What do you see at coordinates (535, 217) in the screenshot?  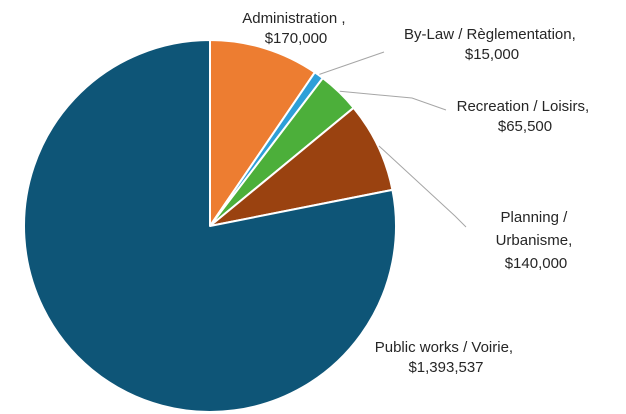 I see `label-planning-category-1: Planning /` at bounding box center [535, 217].